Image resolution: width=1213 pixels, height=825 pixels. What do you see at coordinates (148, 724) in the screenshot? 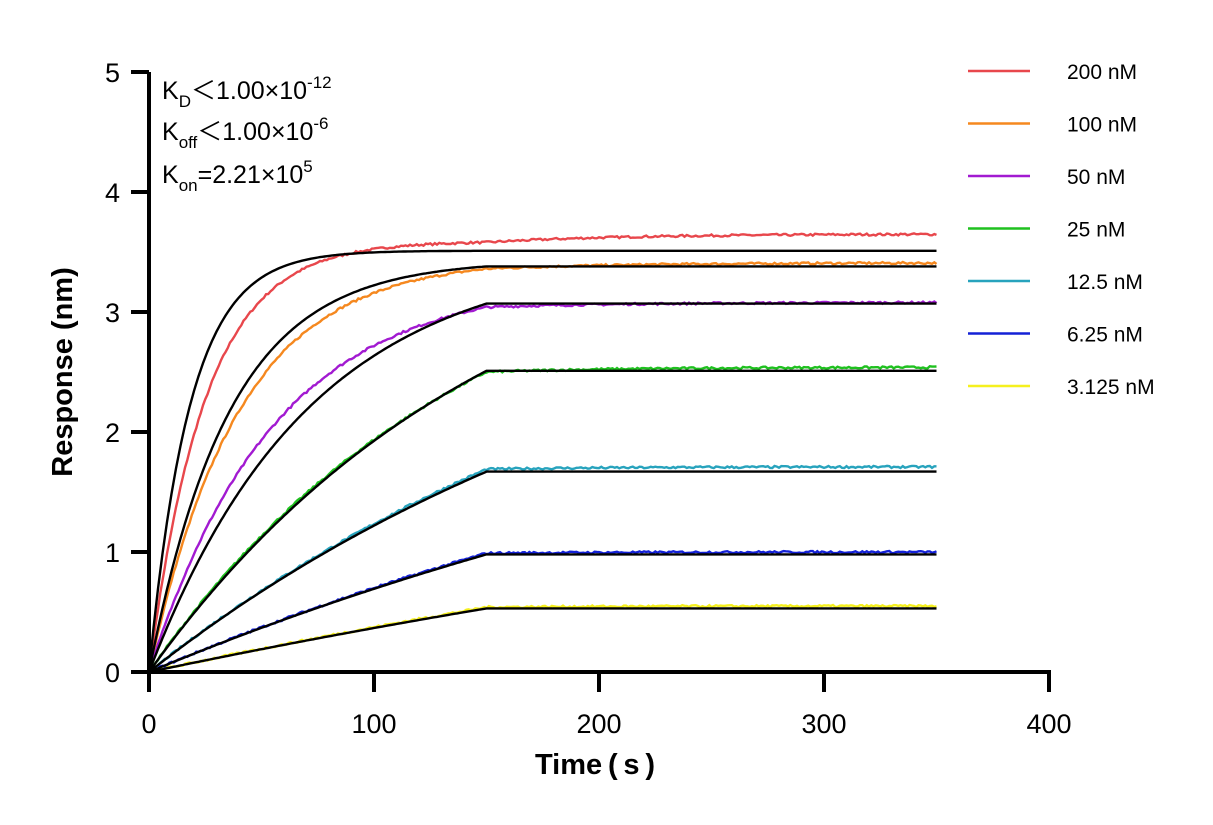
I see `x-tick-label: 0` at bounding box center [148, 724].